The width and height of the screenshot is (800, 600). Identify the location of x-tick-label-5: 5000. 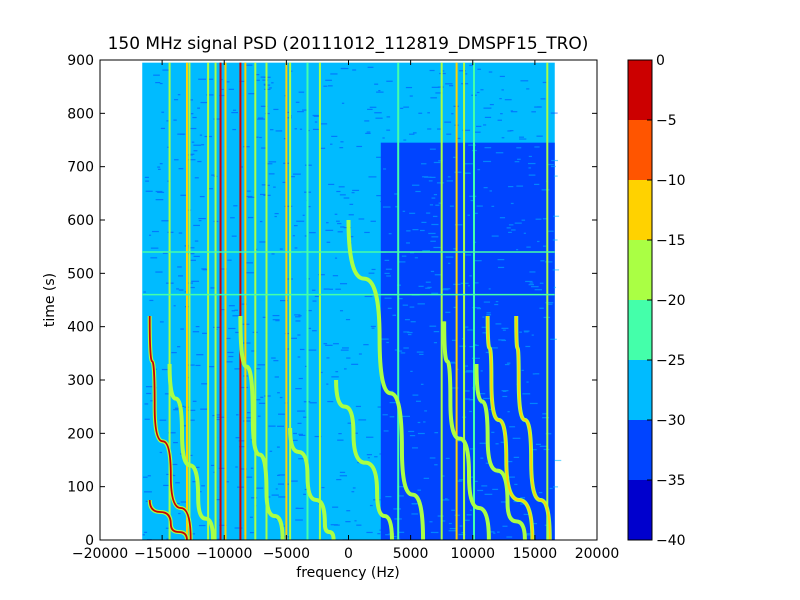
(411, 554).